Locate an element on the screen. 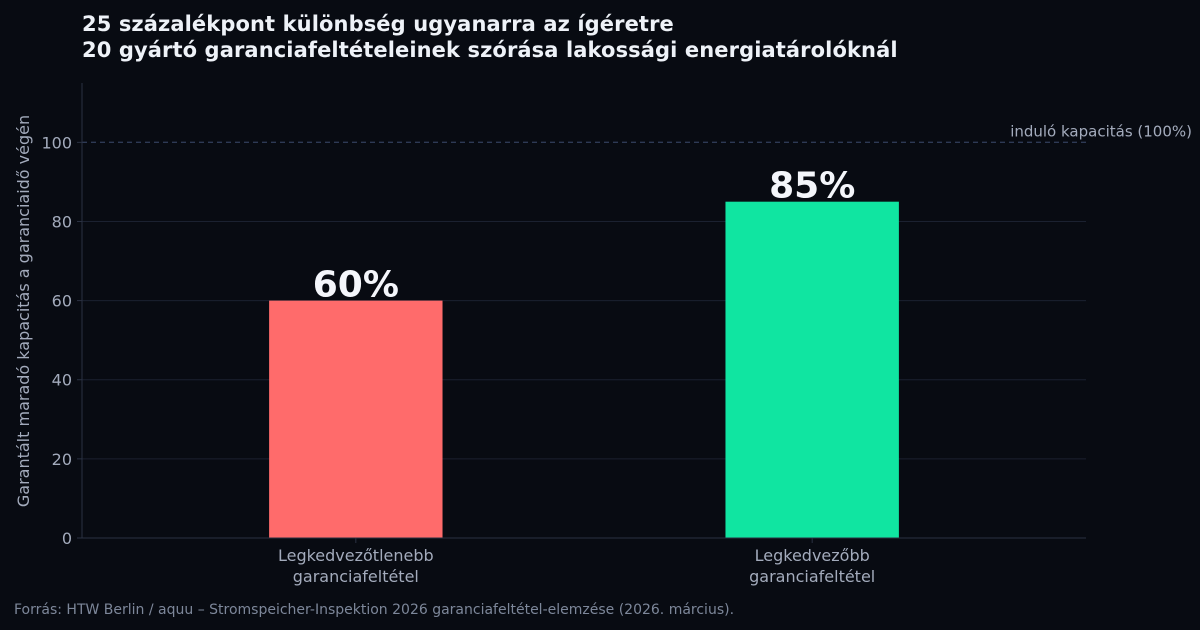  y-tick-label: 40 is located at coordinates (62, 380).